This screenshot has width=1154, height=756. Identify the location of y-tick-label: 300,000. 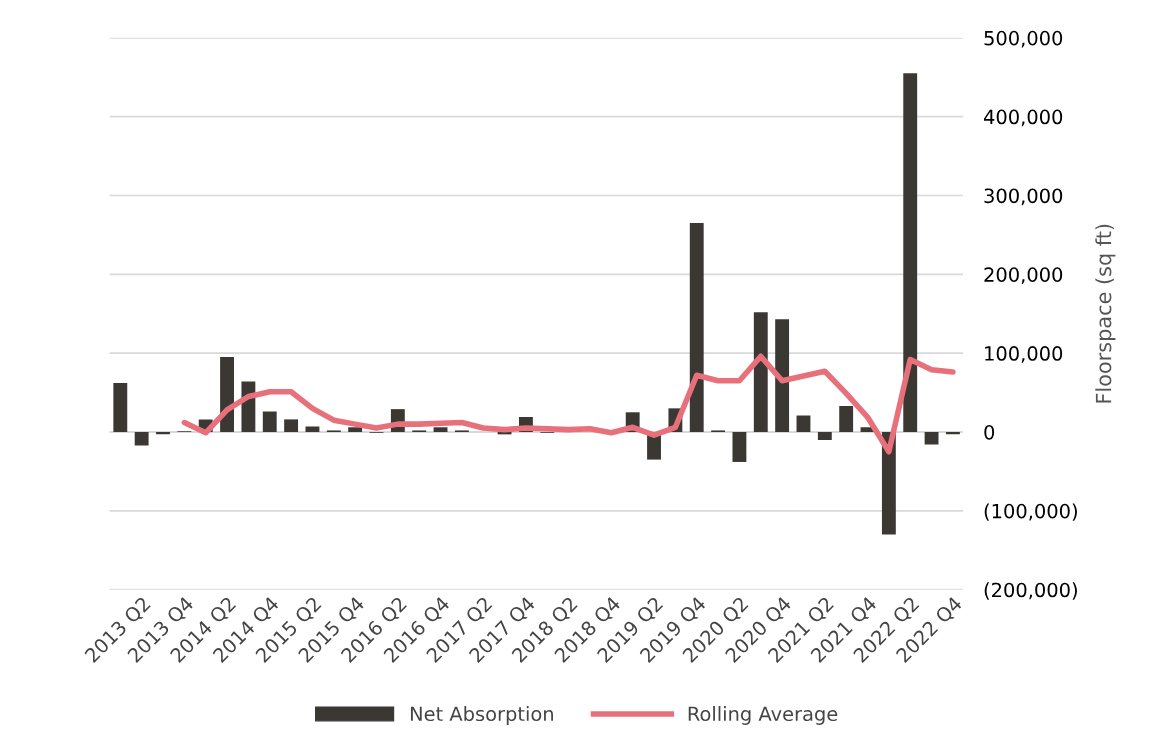
(1023, 197).